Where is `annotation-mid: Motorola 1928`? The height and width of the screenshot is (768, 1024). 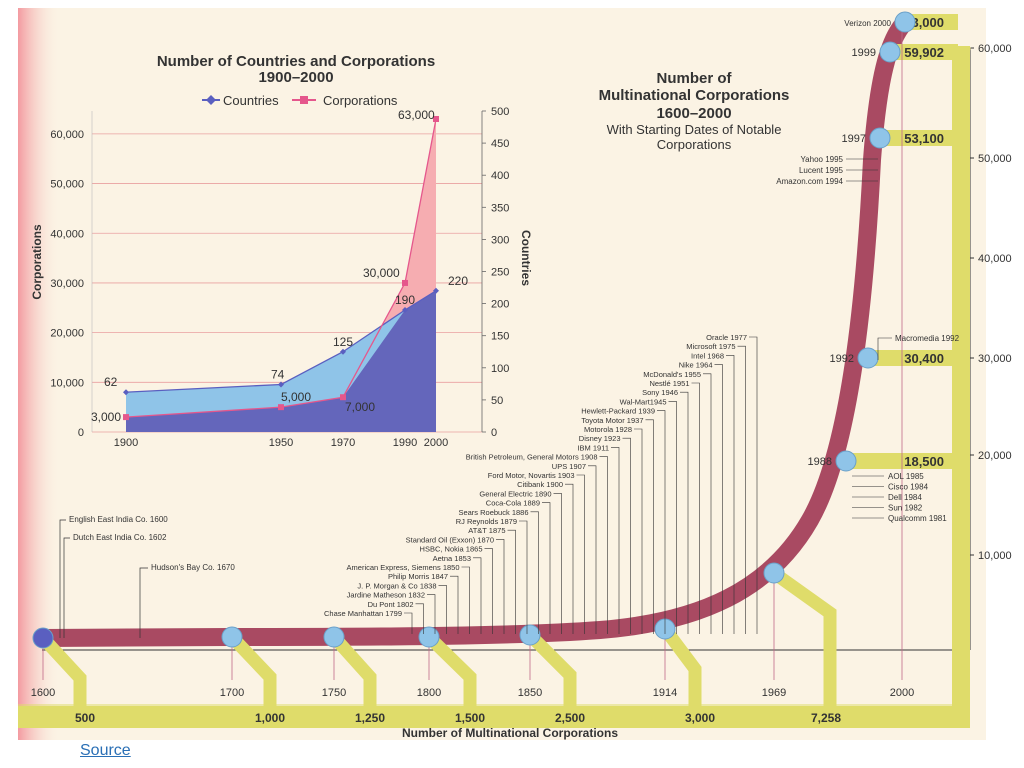
annotation-mid: Motorola 1928 is located at coordinates (608, 429).